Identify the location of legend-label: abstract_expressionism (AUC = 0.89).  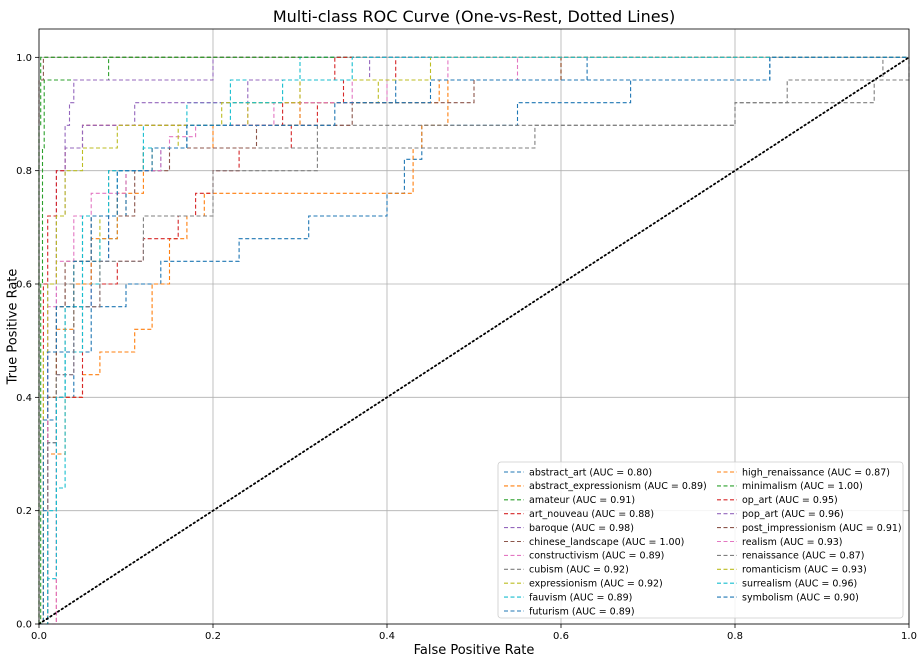
(618, 486).